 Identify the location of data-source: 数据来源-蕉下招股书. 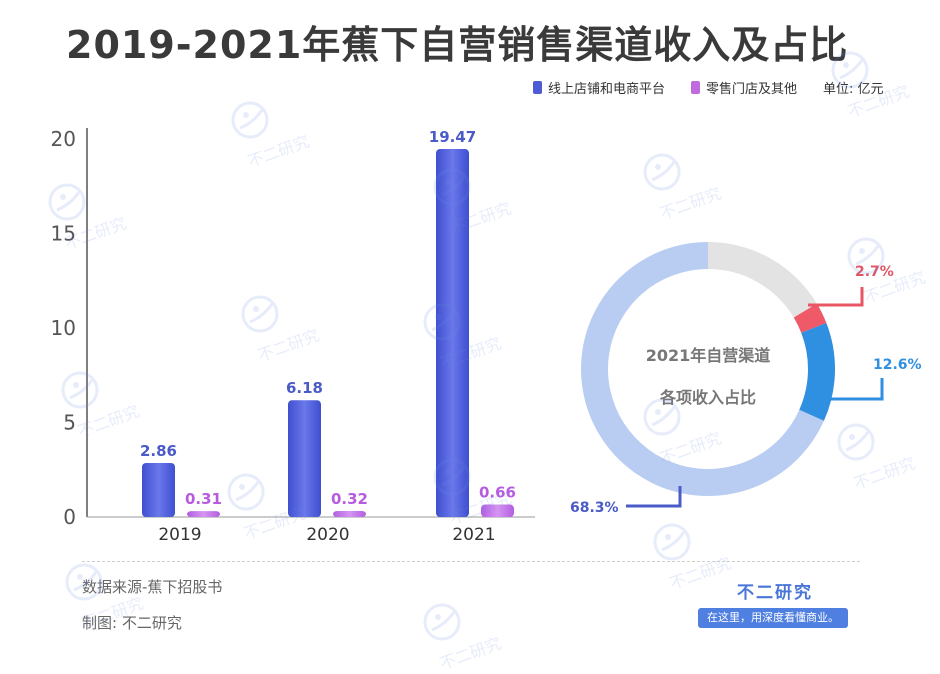
(152, 587).